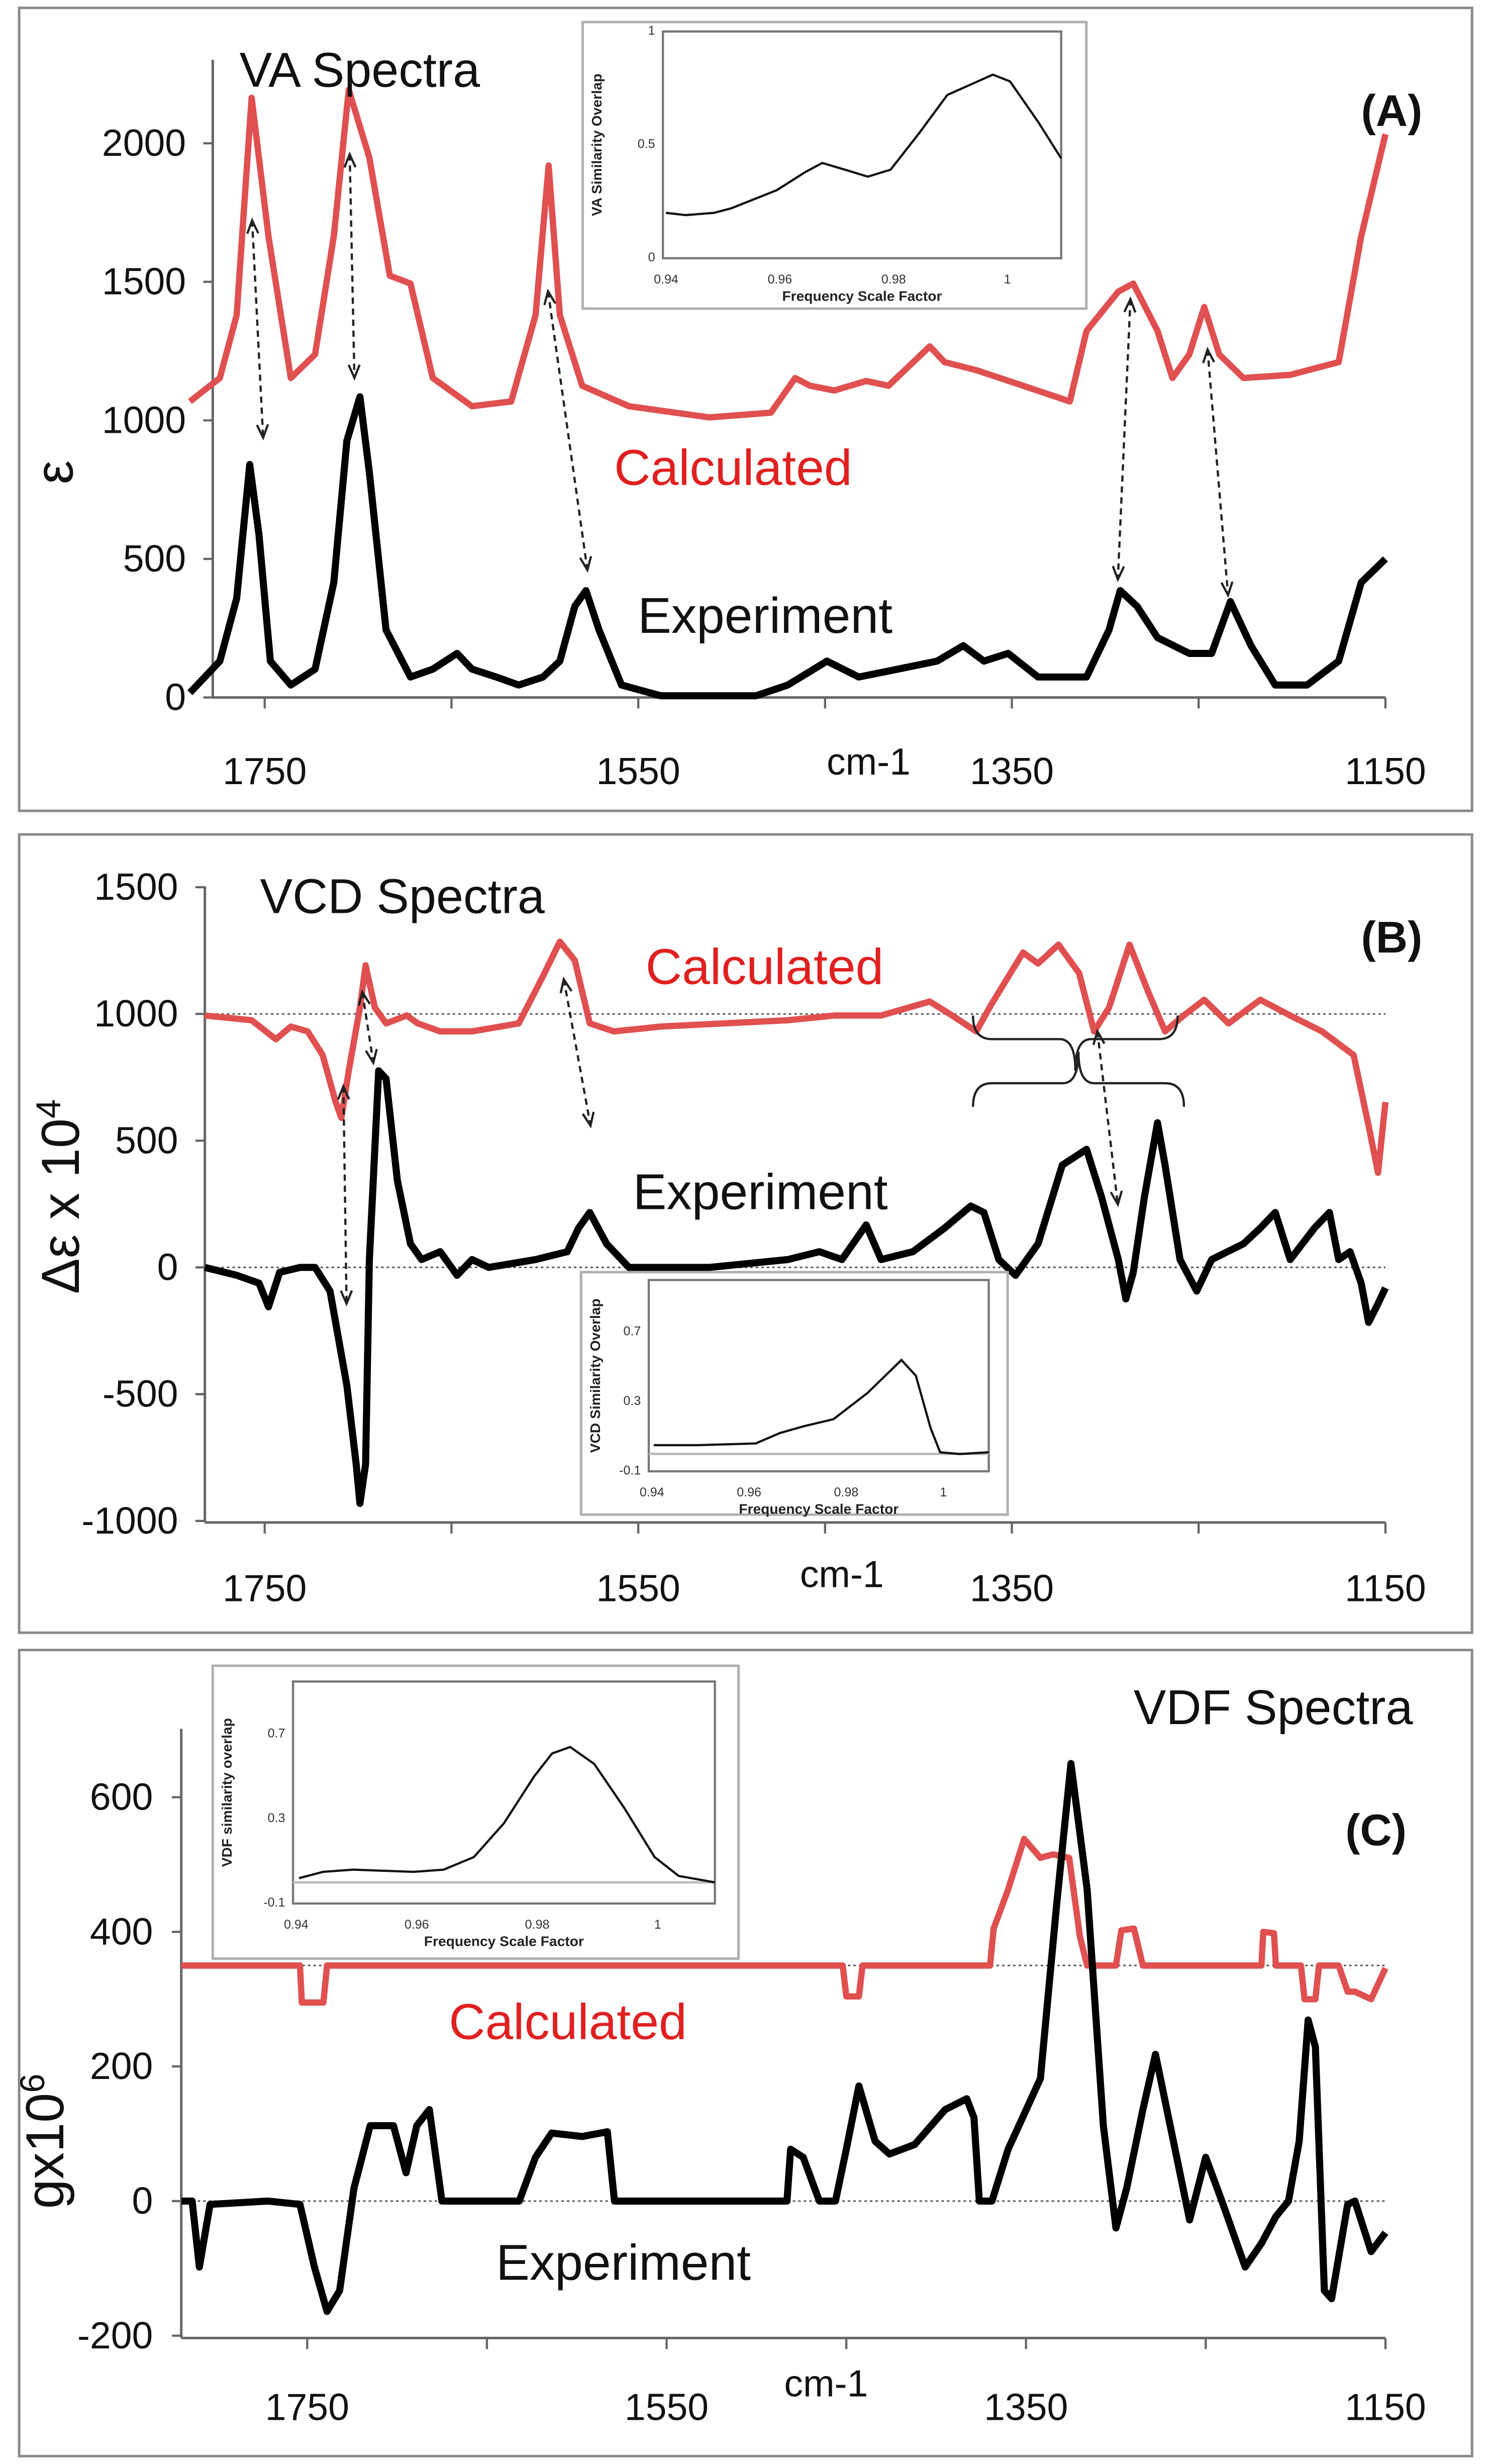 The height and width of the screenshot is (2464, 1488). I want to click on chart-title: VDF Spectra, so click(1274, 1707).